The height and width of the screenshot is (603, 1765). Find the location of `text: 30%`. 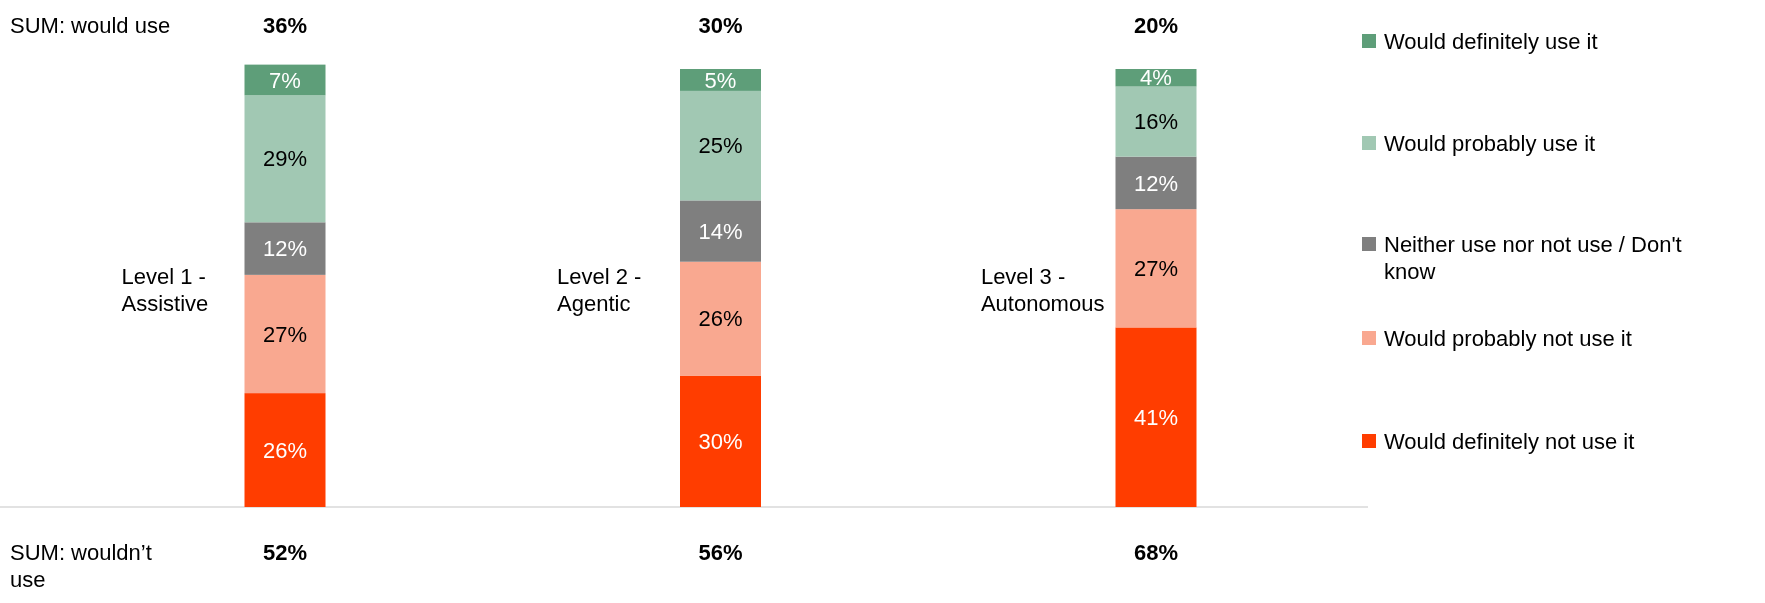

text: 30% is located at coordinates (720, 25).